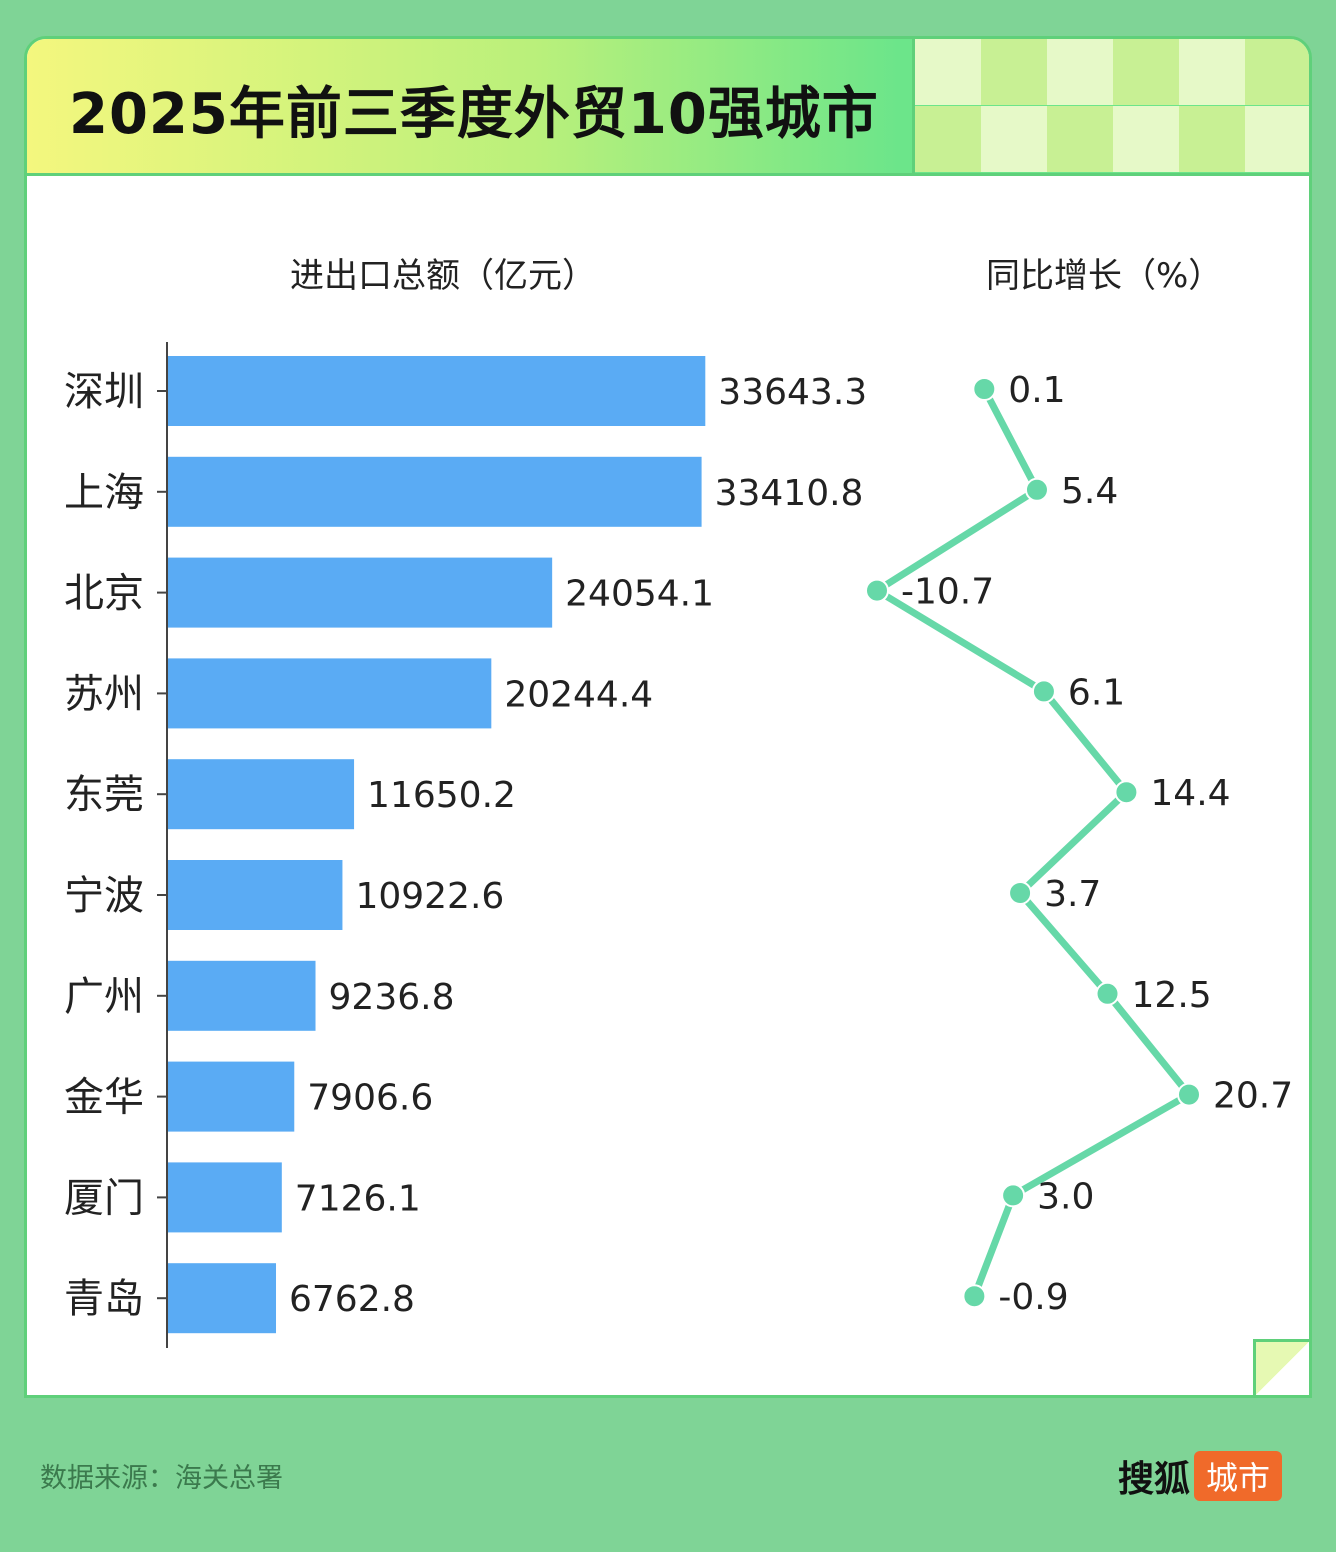 The width and height of the screenshot is (1336, 1552). What do you see at coordinates (104, 392) in the screenshot?
I see `category-label: 深圳` at bounding box center [104, 392].